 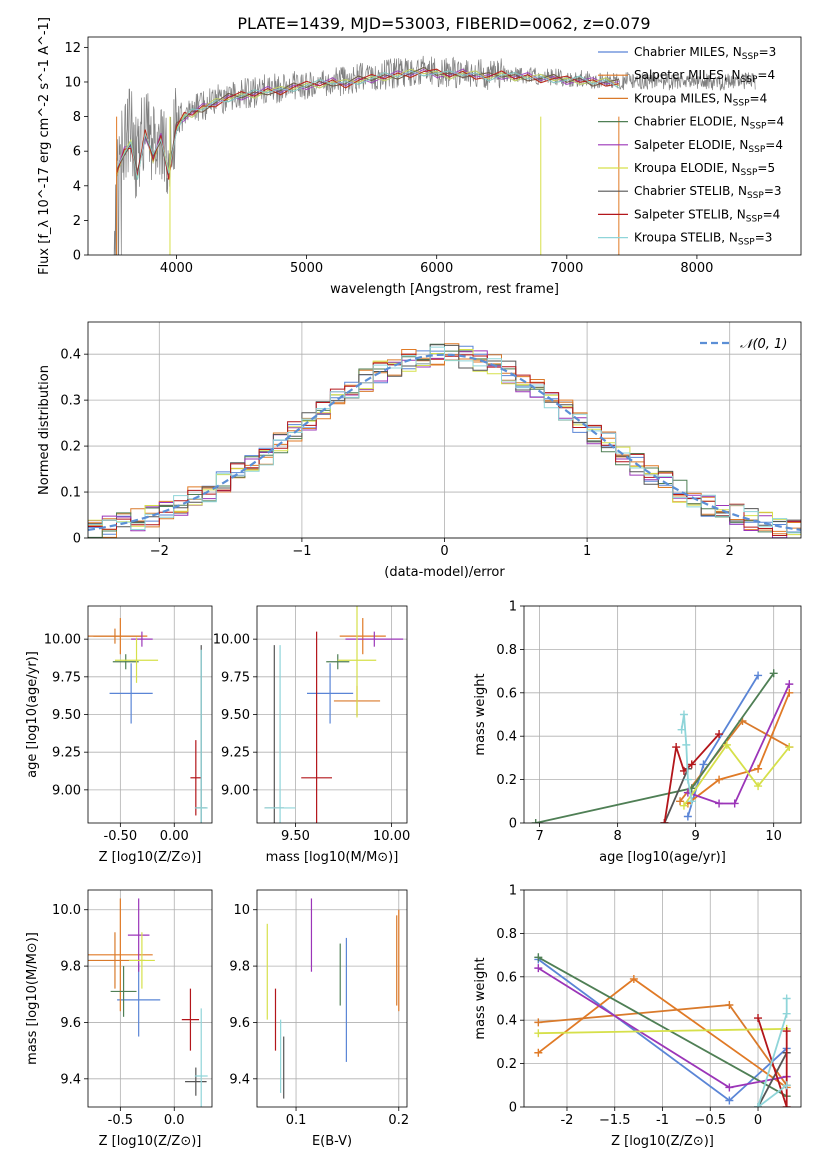 What do you see at coordinates (77, 539) in the screenshot?
I see `residuals-ytick-label-0: 0` at bounding box center [77, 539].